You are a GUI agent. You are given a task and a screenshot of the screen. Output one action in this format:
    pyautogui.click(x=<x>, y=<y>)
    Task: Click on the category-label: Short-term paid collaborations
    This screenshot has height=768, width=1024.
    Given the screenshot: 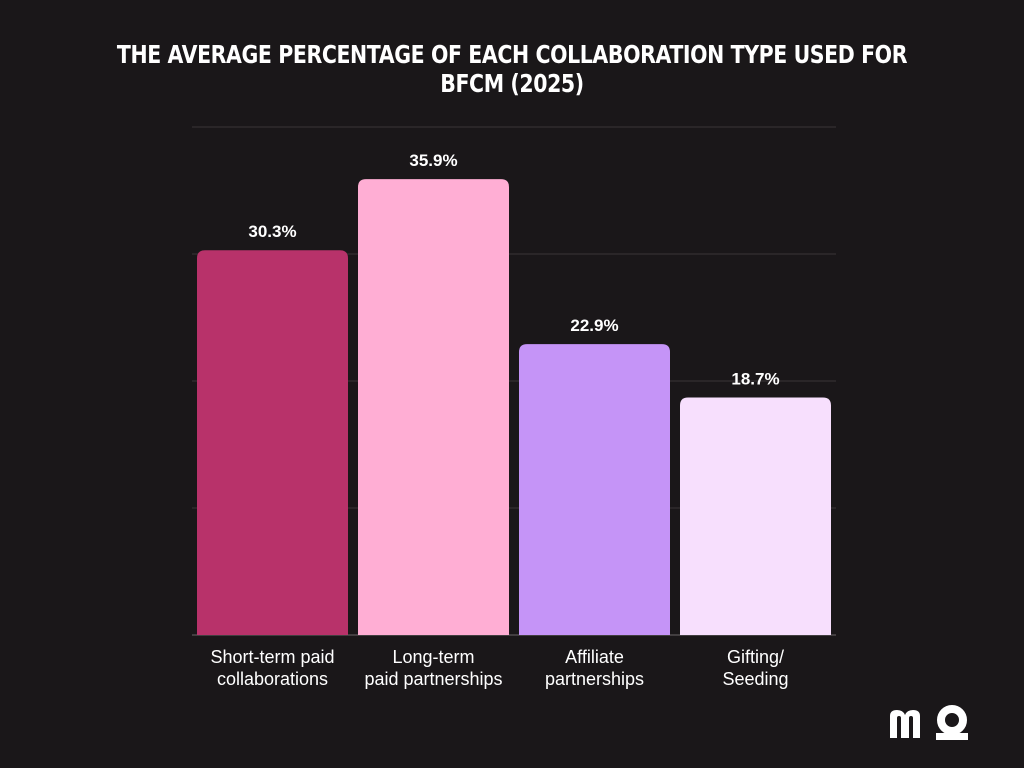 What is the action you would take?
    pyautogui.click(x=273, y=668)
    